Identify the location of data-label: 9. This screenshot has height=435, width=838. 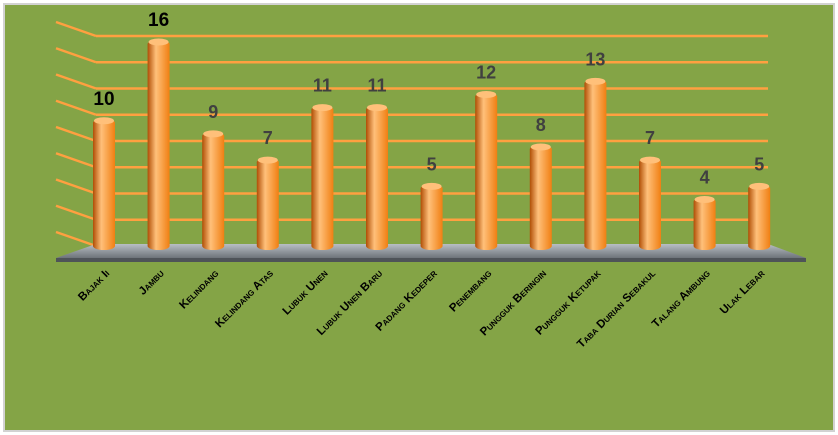
(213, 112).